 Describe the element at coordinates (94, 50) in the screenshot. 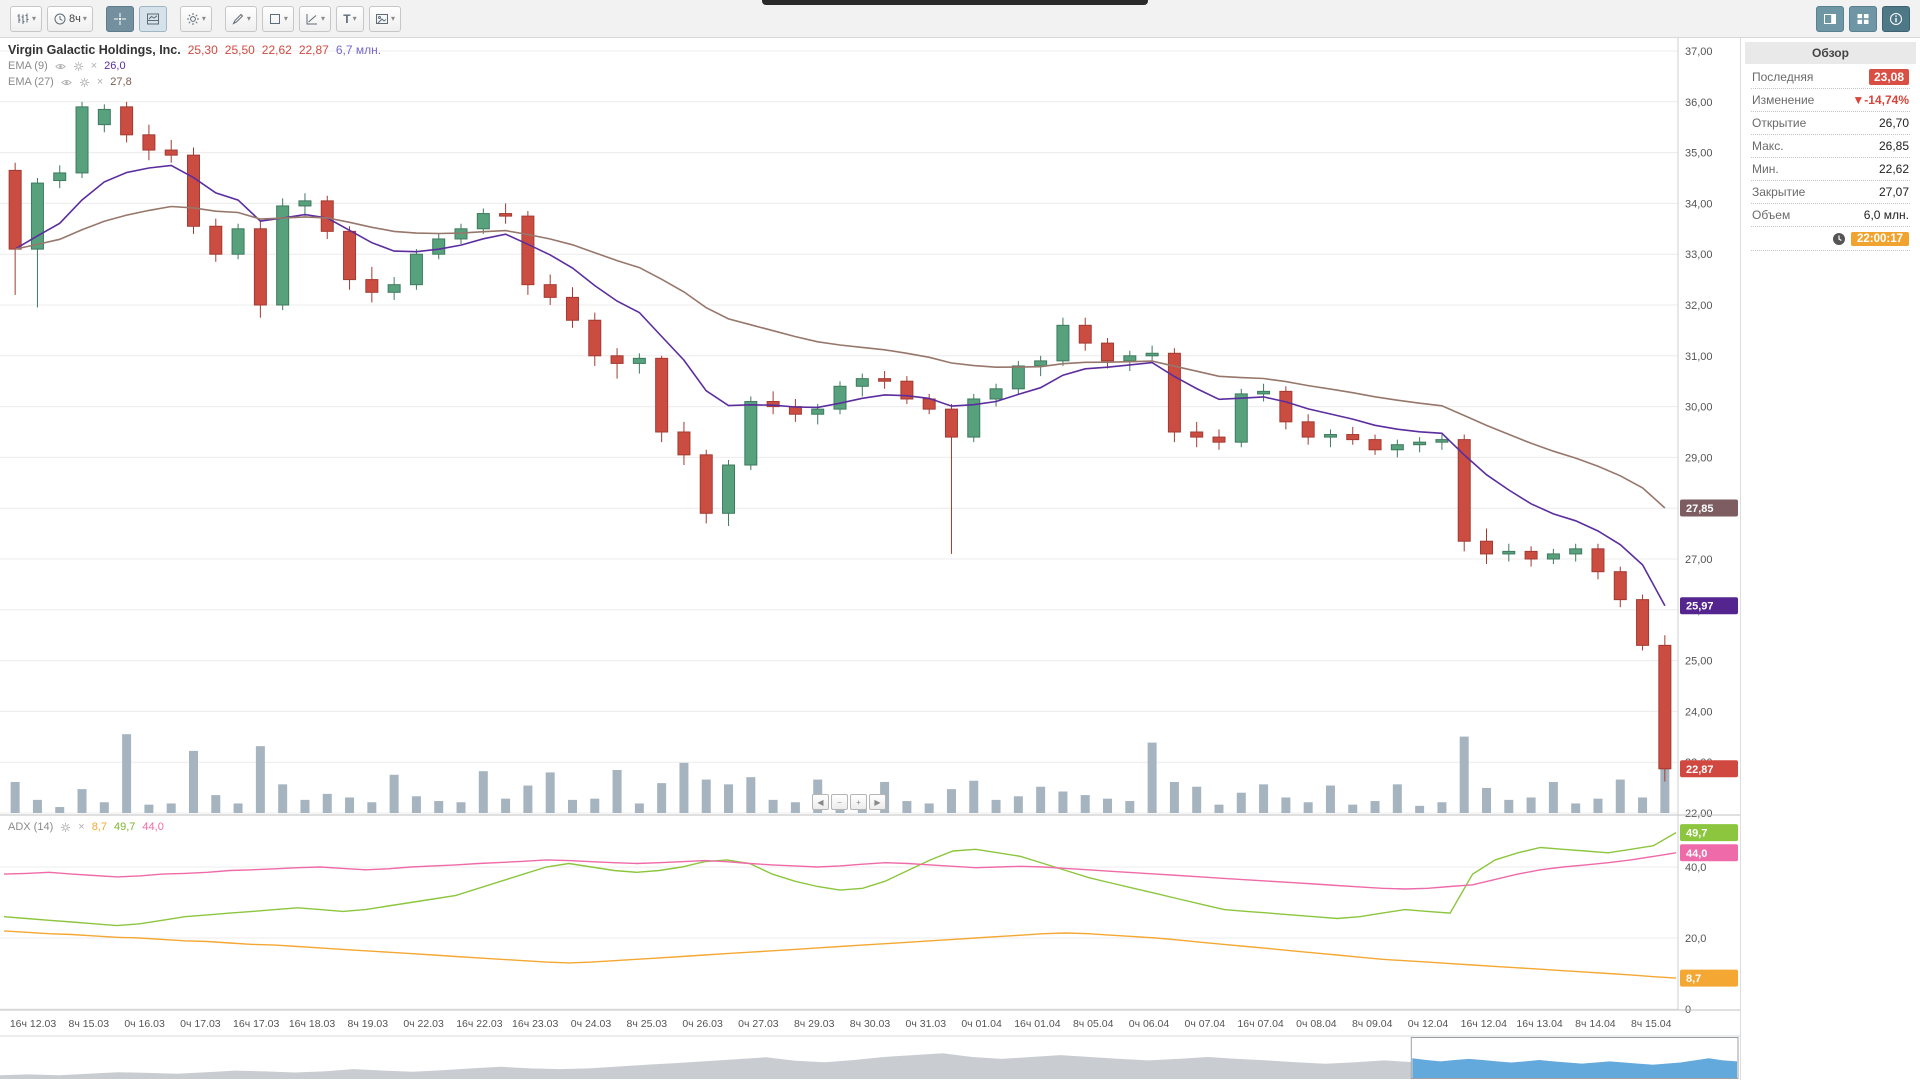

I see `symbol-name: Virgin Galactic Holdings, Inc.` at that location.